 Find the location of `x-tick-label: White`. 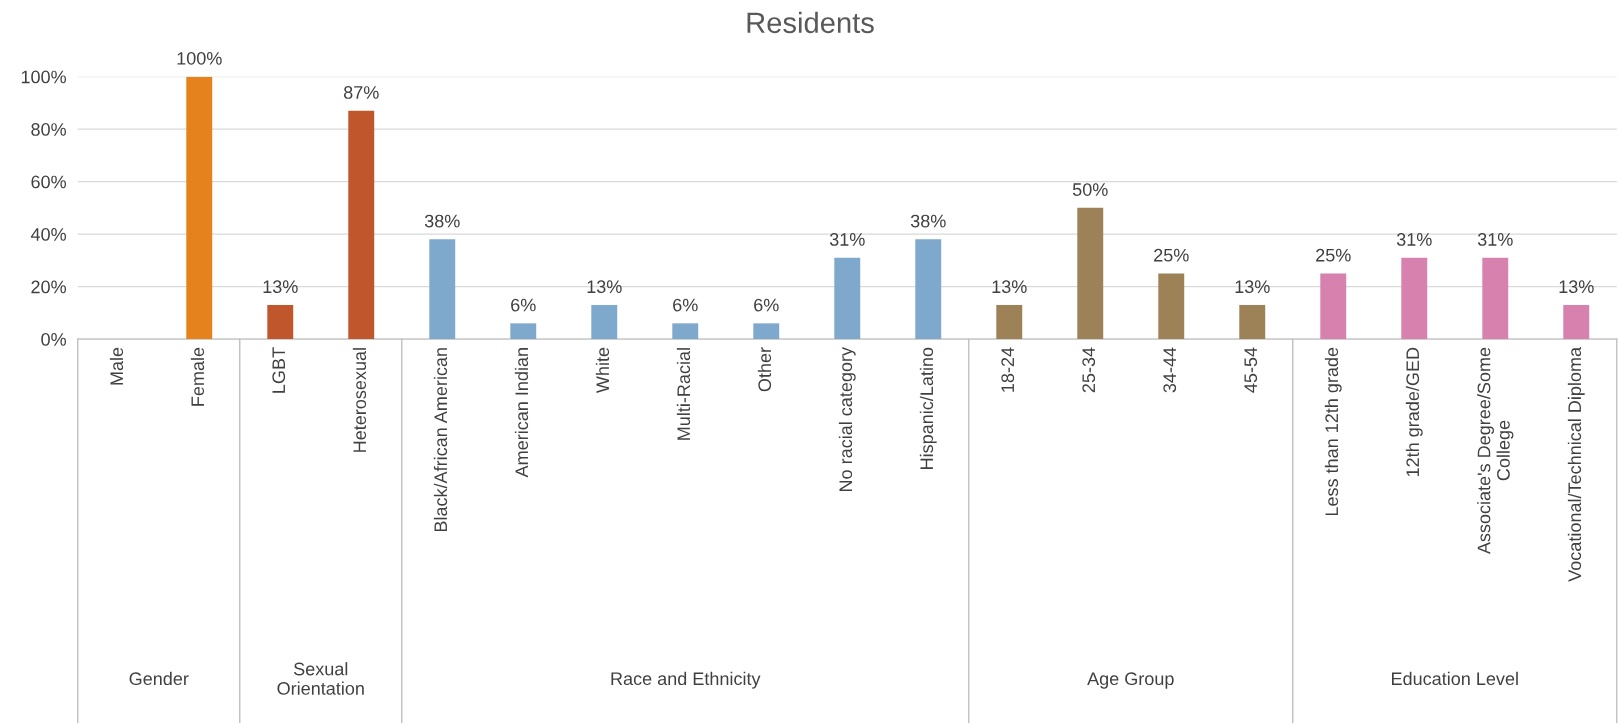

x-tick-label: White is located at coordinates (602, 370).